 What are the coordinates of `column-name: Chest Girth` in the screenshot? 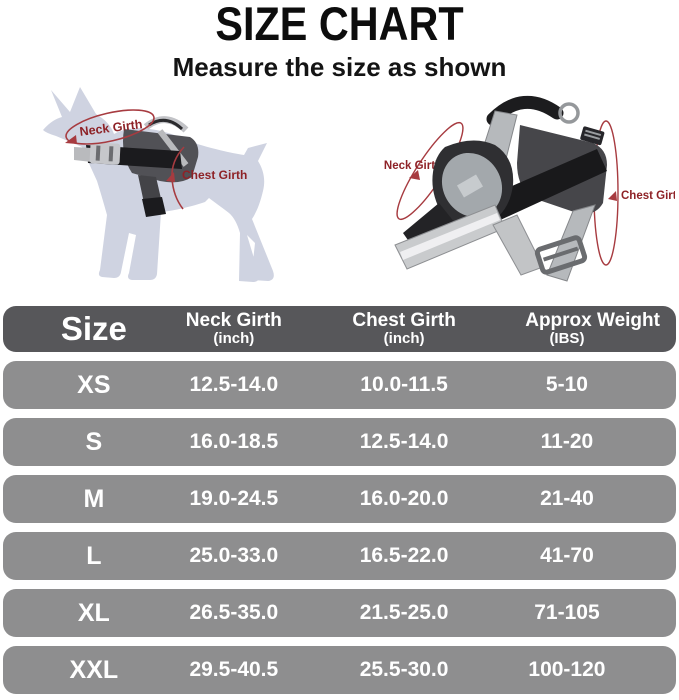 It's located at (404, 321).